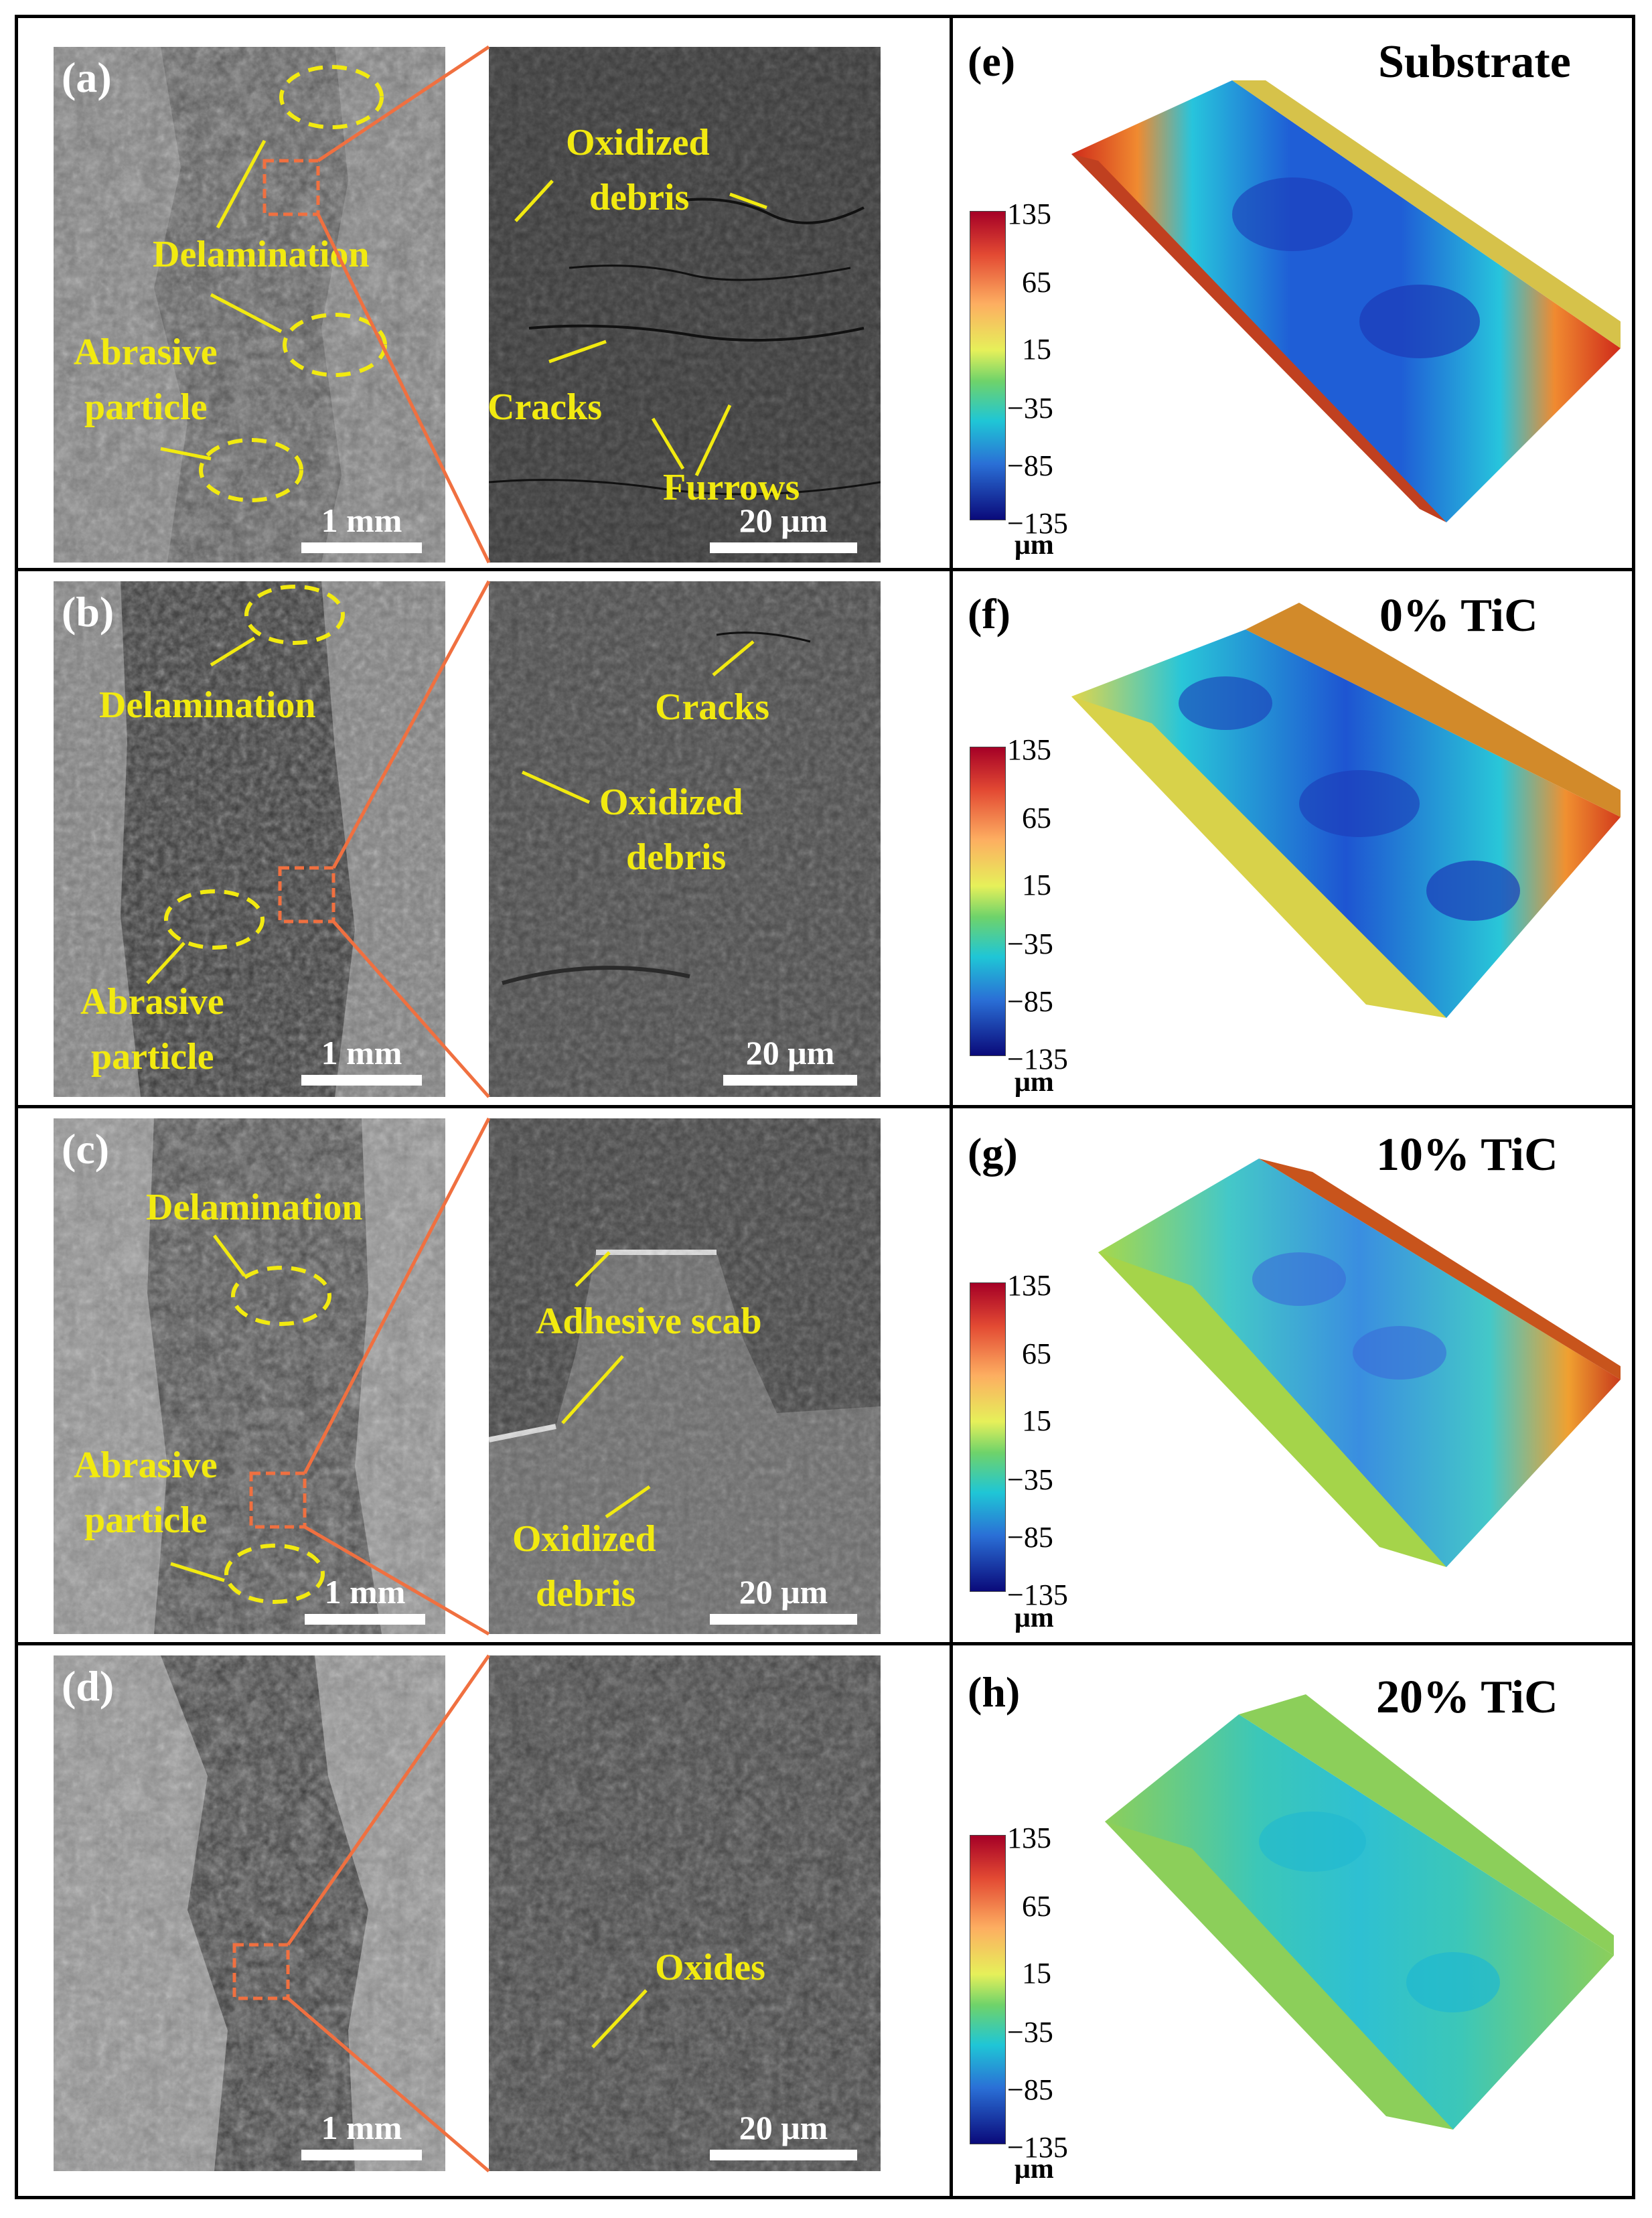 The height and width of the screenshot is (2218, 1652). I want to click on profile-title-e: Substrate, so click(1474, 62).